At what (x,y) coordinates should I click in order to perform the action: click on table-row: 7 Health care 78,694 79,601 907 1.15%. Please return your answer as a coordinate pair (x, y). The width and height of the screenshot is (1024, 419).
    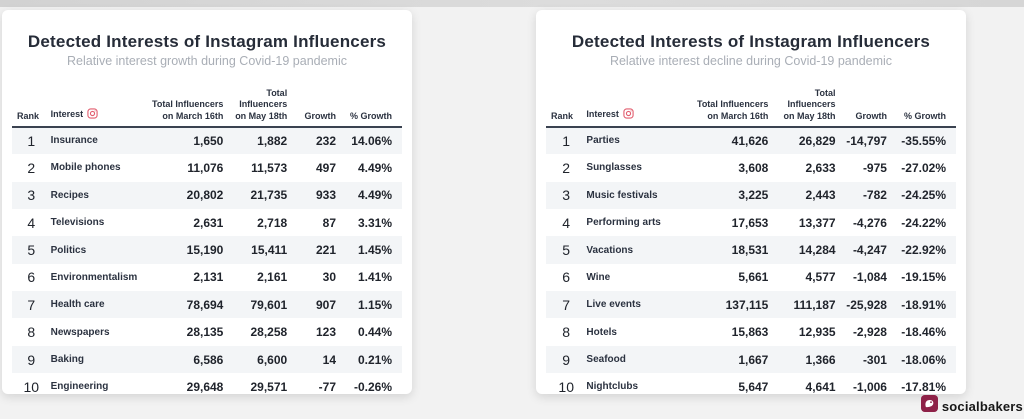
    Looking at the image, I should click on (207, 305).